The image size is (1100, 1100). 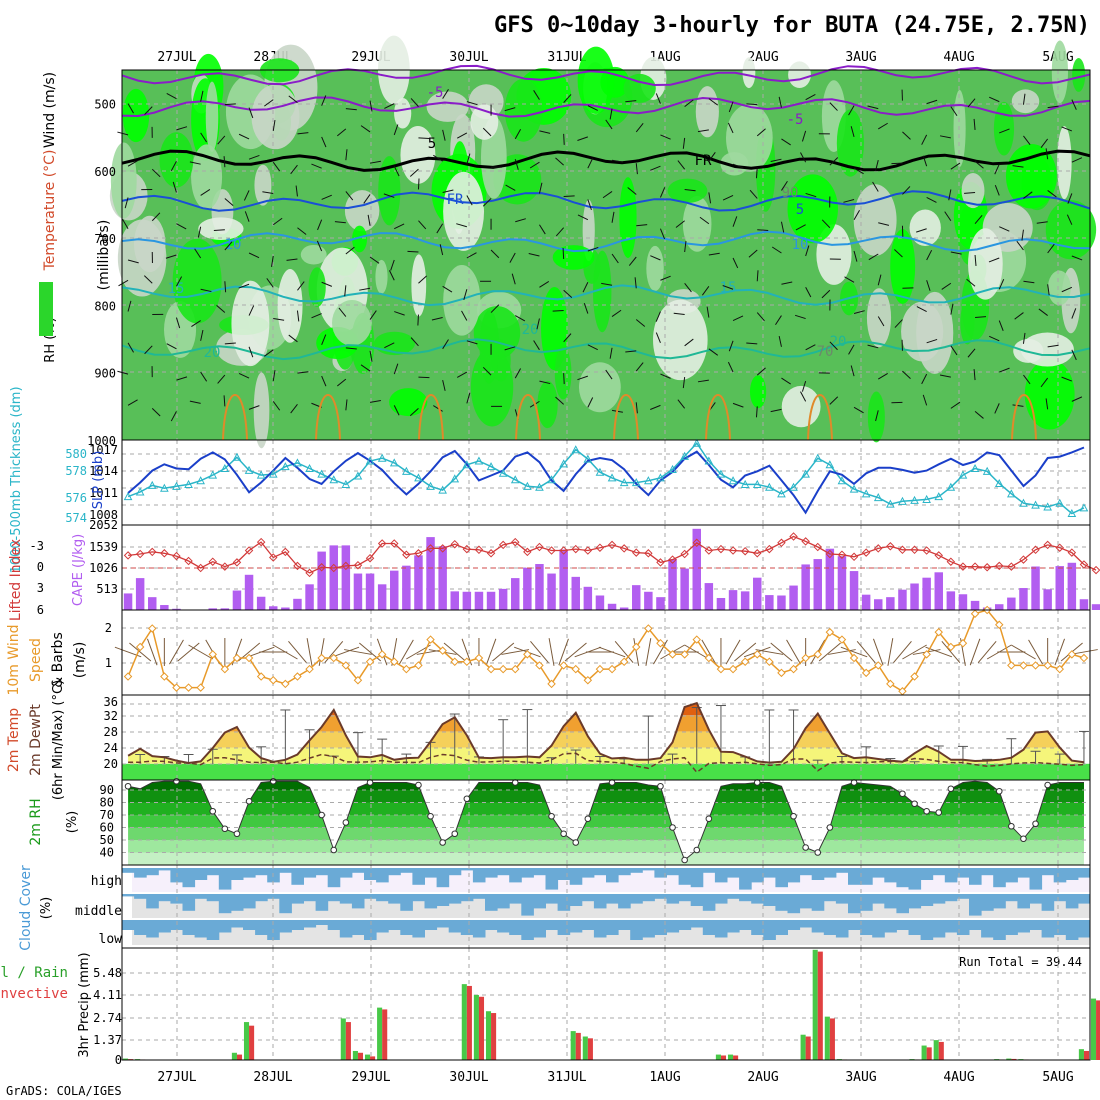 What do you see at coordinates (606, 821) in the screenshot?
I see `rh-band` at bounding box center [606, 821].